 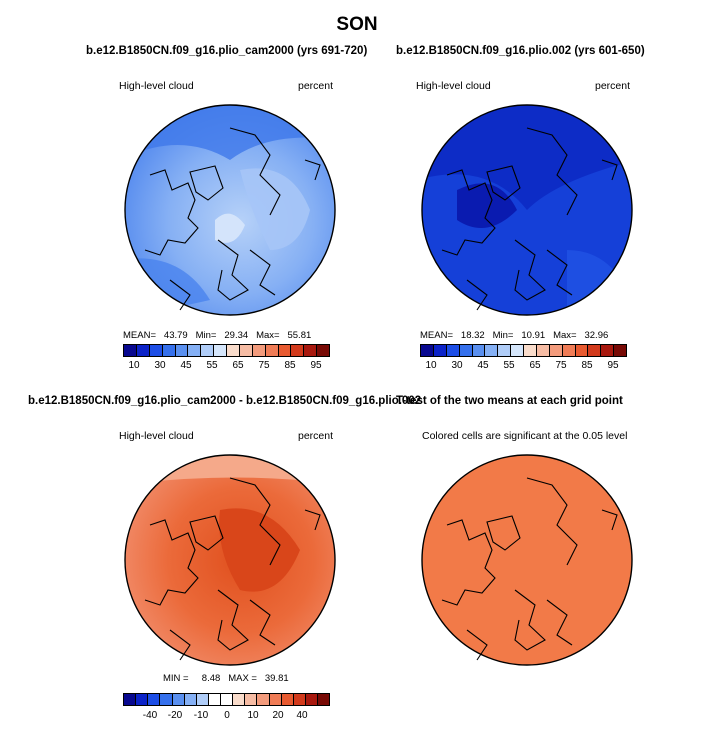 I want to click on colorbar-bottom-left, so click(x=226, y=699).